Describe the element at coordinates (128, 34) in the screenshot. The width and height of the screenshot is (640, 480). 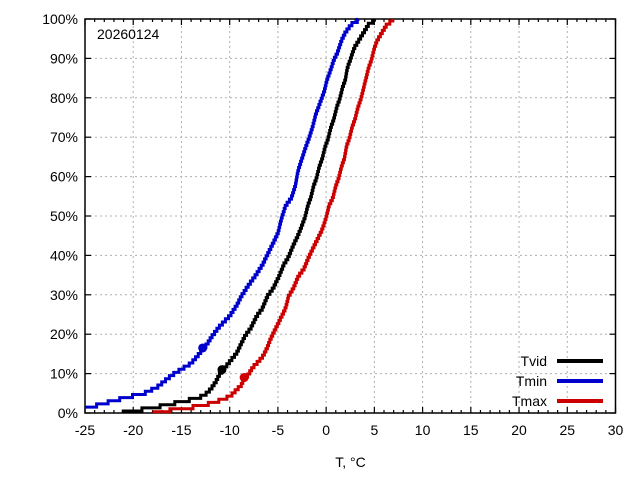
I see `date-annotation: 20260124` at that location.